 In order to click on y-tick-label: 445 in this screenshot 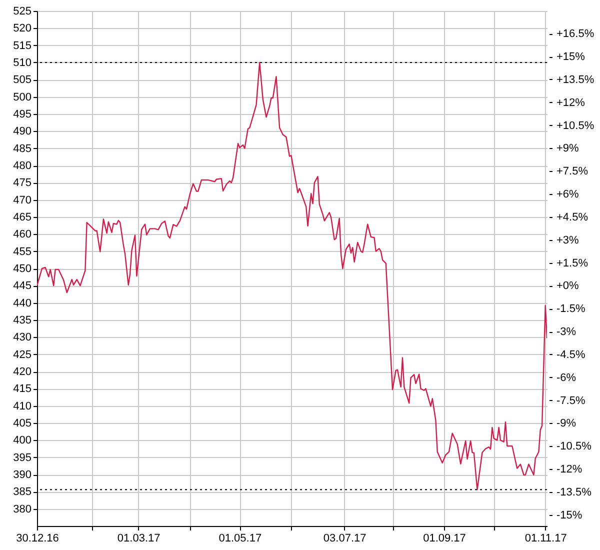, I will do `click(22, 286)`.